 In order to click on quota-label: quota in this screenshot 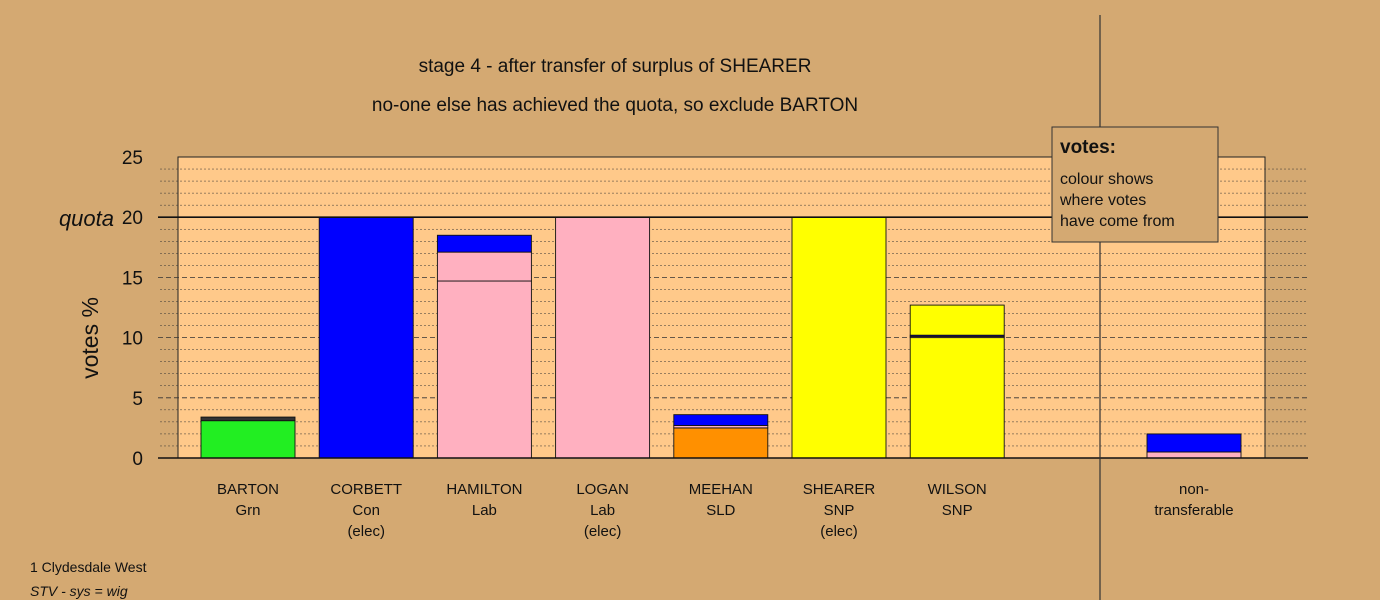, I will do `click(86, 218)`.